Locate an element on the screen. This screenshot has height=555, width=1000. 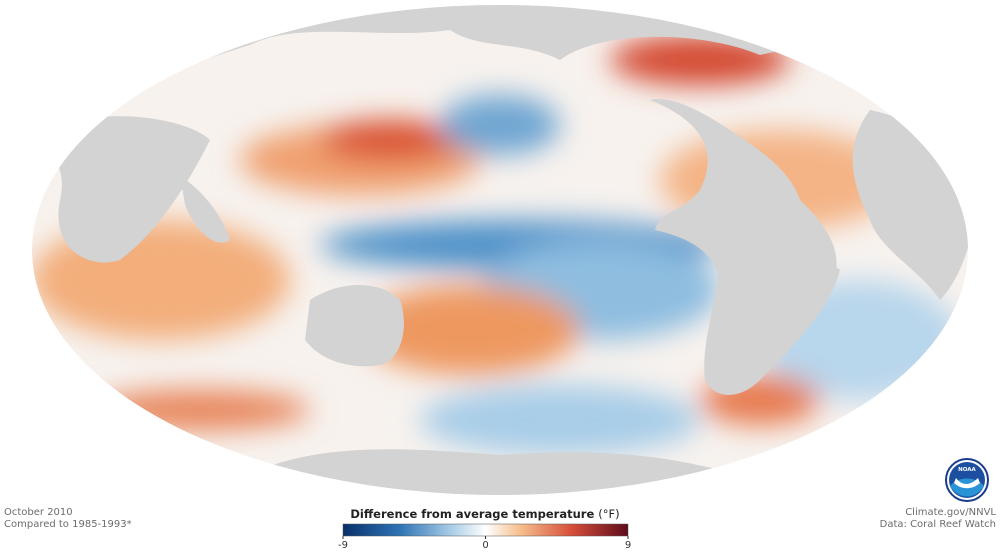
date: October 2010 is located at coordinates (38, 512).